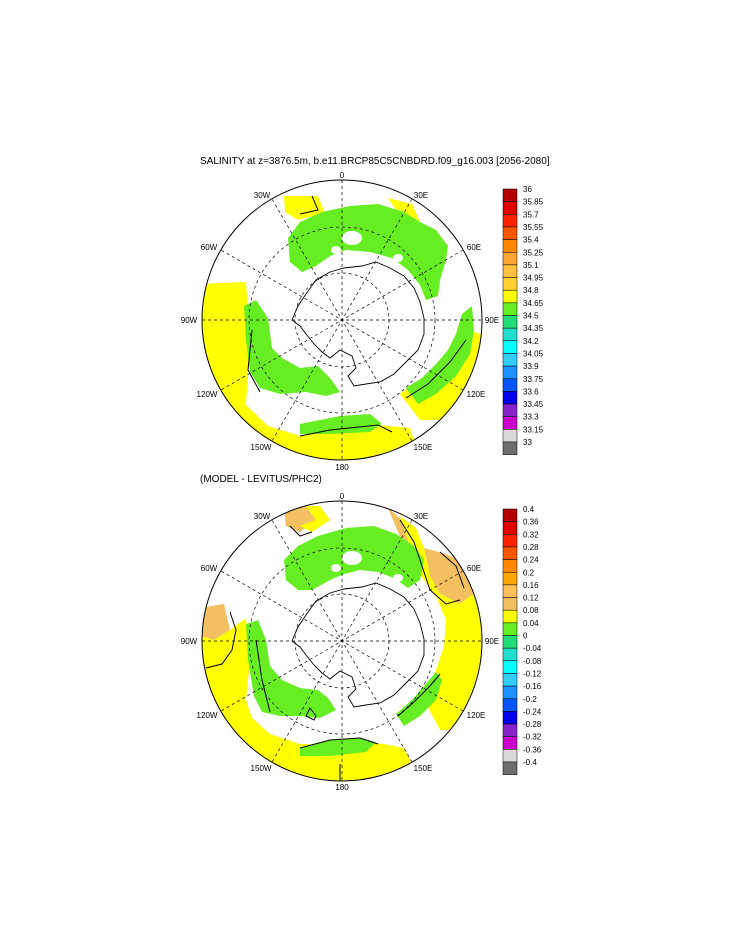  Describe the element at coordinates (207, 715) in the screenshot. I see `bottom-lon-label: 120W` at that location.